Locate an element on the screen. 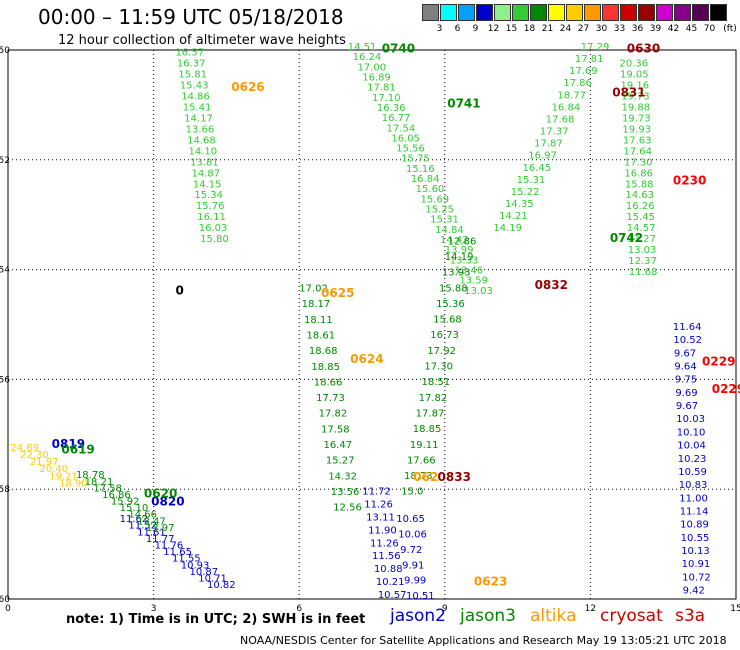 The image size is (740, 650). chart-title: 00:00 – 11:59 UTC 05/18/2018 is located at coordinates (191, 17).